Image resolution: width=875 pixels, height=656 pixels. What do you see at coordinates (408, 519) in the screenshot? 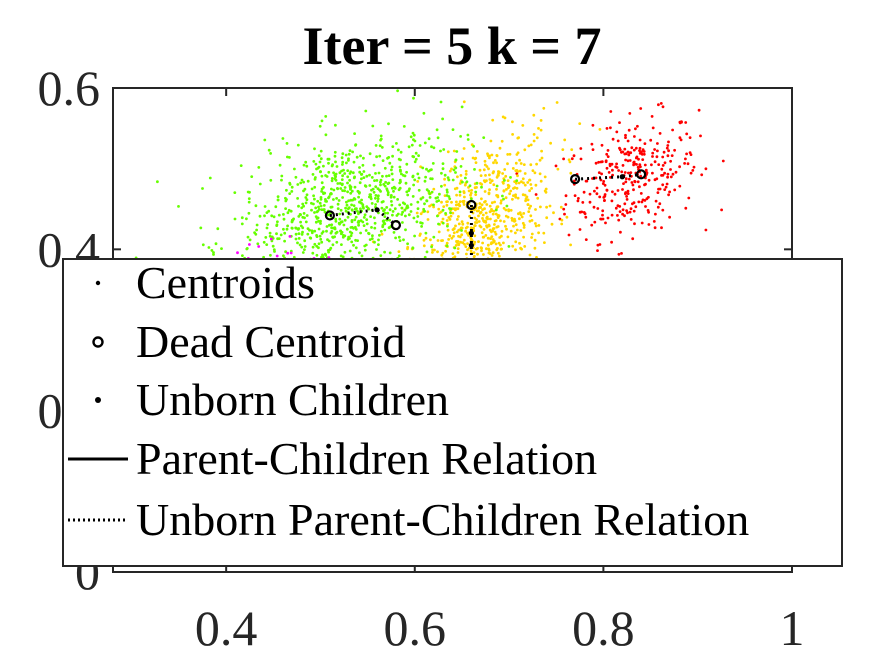
I see `legend-entry: Unborn Parent-Children Relation` at bounding box center [408, 519].